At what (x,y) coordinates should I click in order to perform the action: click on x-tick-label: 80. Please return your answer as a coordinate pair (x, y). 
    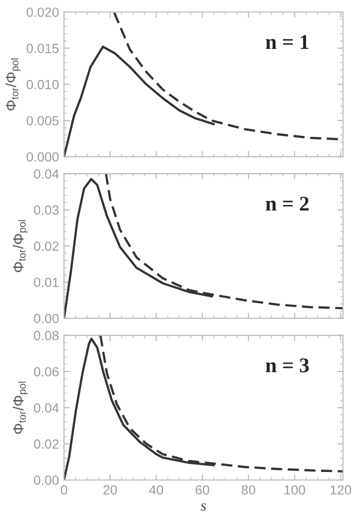
    Looking at the image, I should click on (249, 490).